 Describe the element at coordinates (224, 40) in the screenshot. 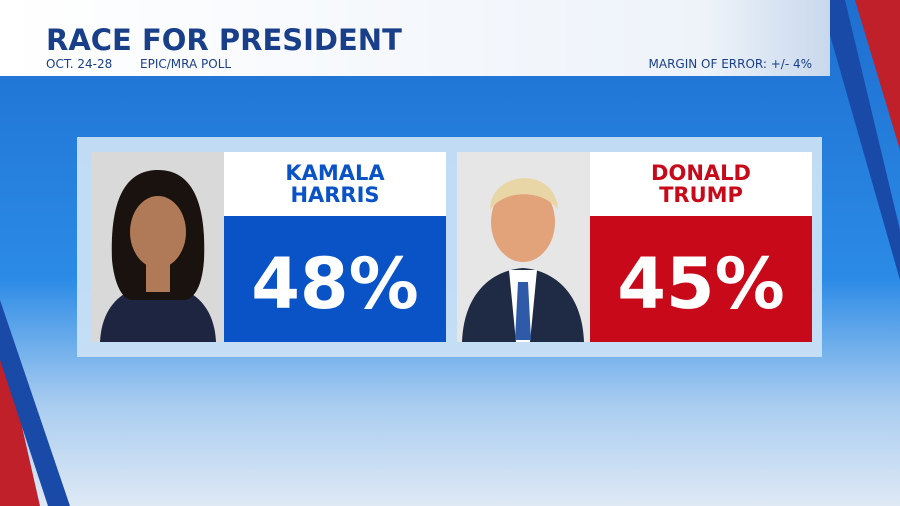

I see `title: RACE FOR PRESIDENT` at that location.